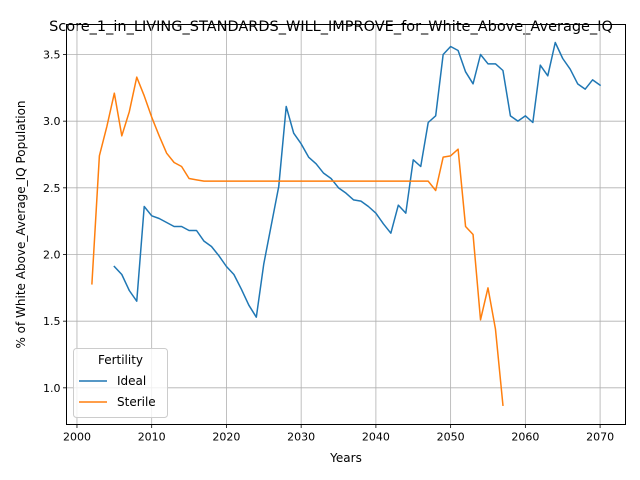 The width and height of the screenshot is (640, 480). I want to click on x-axis-label: Years, so click(345, 458).